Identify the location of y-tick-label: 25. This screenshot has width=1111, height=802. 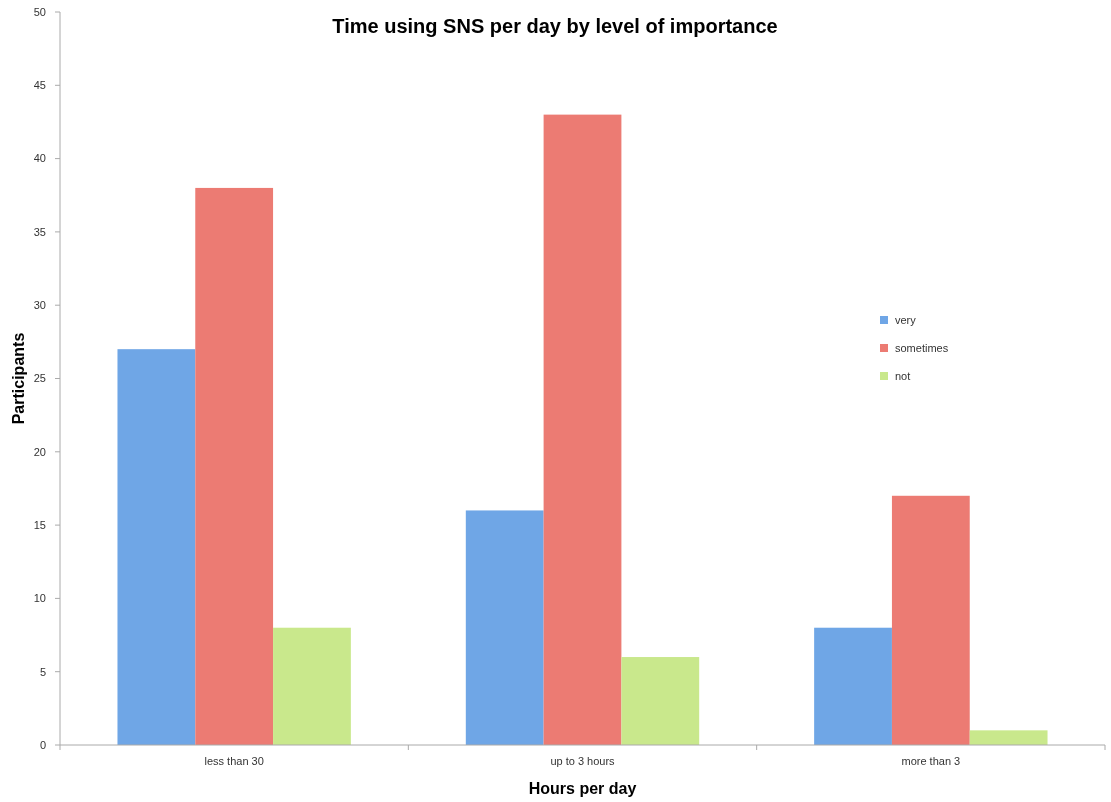
(39, 378).